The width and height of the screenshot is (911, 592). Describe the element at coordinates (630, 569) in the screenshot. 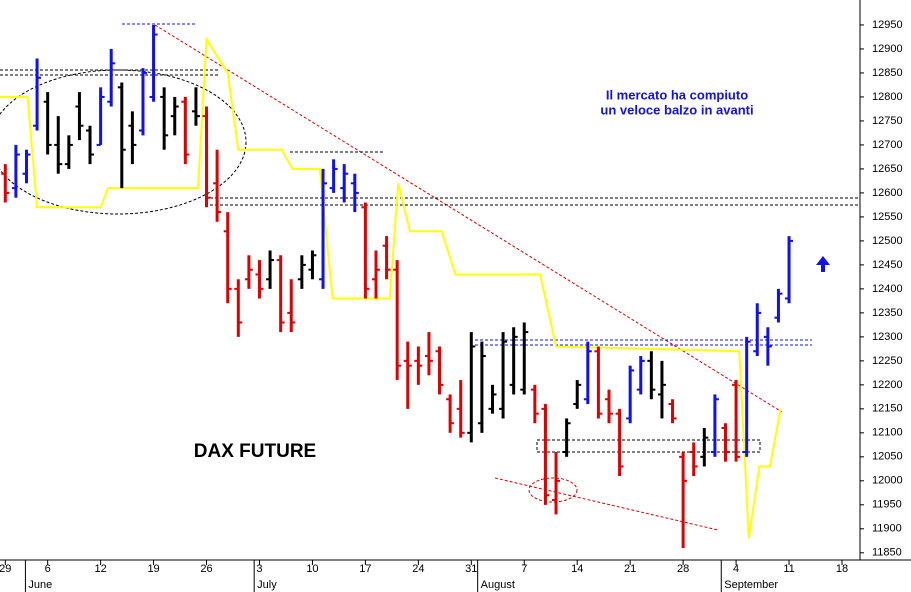

I see `x-tick-label: 21` at that location.